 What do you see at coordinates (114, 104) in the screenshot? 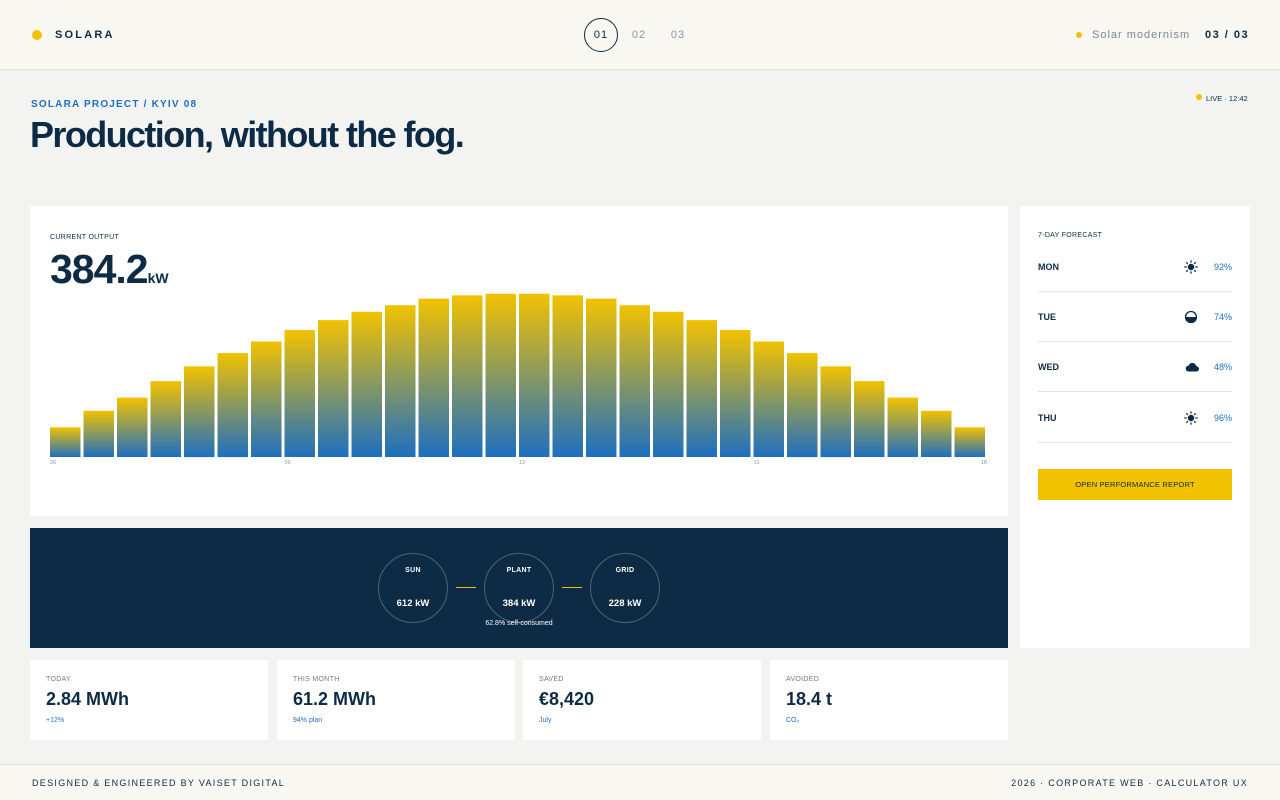
I see `project-eyebrow: SOLARA PROJECT / KYIV 08` at bounding box center [114, 104].